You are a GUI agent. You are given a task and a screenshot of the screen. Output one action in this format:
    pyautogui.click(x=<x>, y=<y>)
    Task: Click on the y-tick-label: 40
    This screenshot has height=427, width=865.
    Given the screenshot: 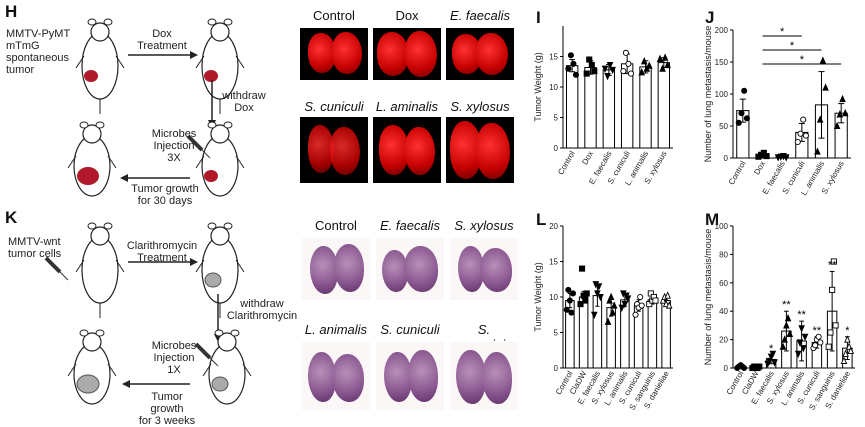 What is the action you would take?
    pyautogui.click(x=723, y=311)
    